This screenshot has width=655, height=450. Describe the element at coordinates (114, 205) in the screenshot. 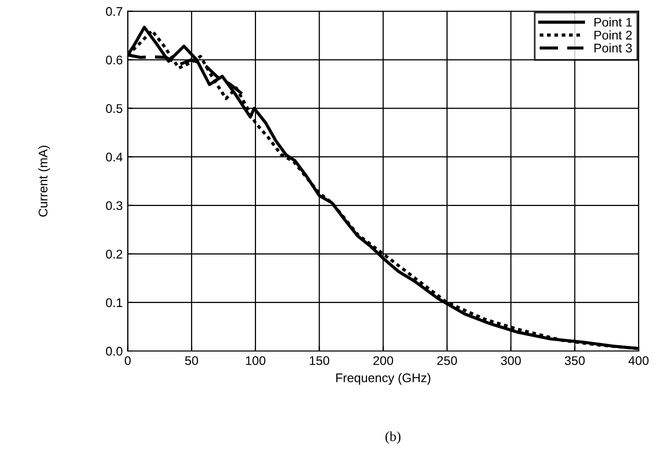

I see `y-tick-label: 0.3` at that location.